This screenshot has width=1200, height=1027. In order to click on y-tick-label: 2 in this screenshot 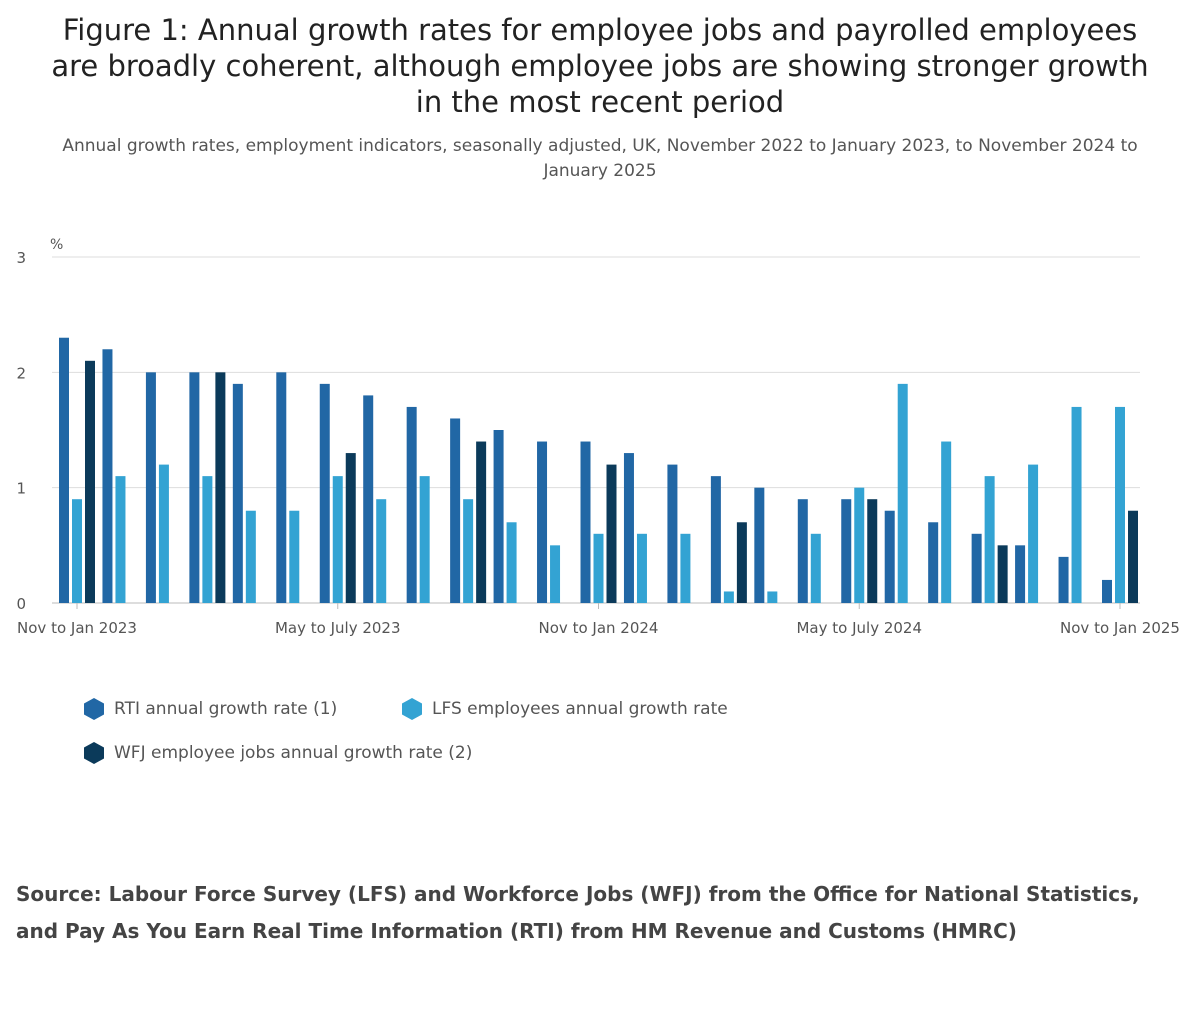, I will do `click(21, 373)`.